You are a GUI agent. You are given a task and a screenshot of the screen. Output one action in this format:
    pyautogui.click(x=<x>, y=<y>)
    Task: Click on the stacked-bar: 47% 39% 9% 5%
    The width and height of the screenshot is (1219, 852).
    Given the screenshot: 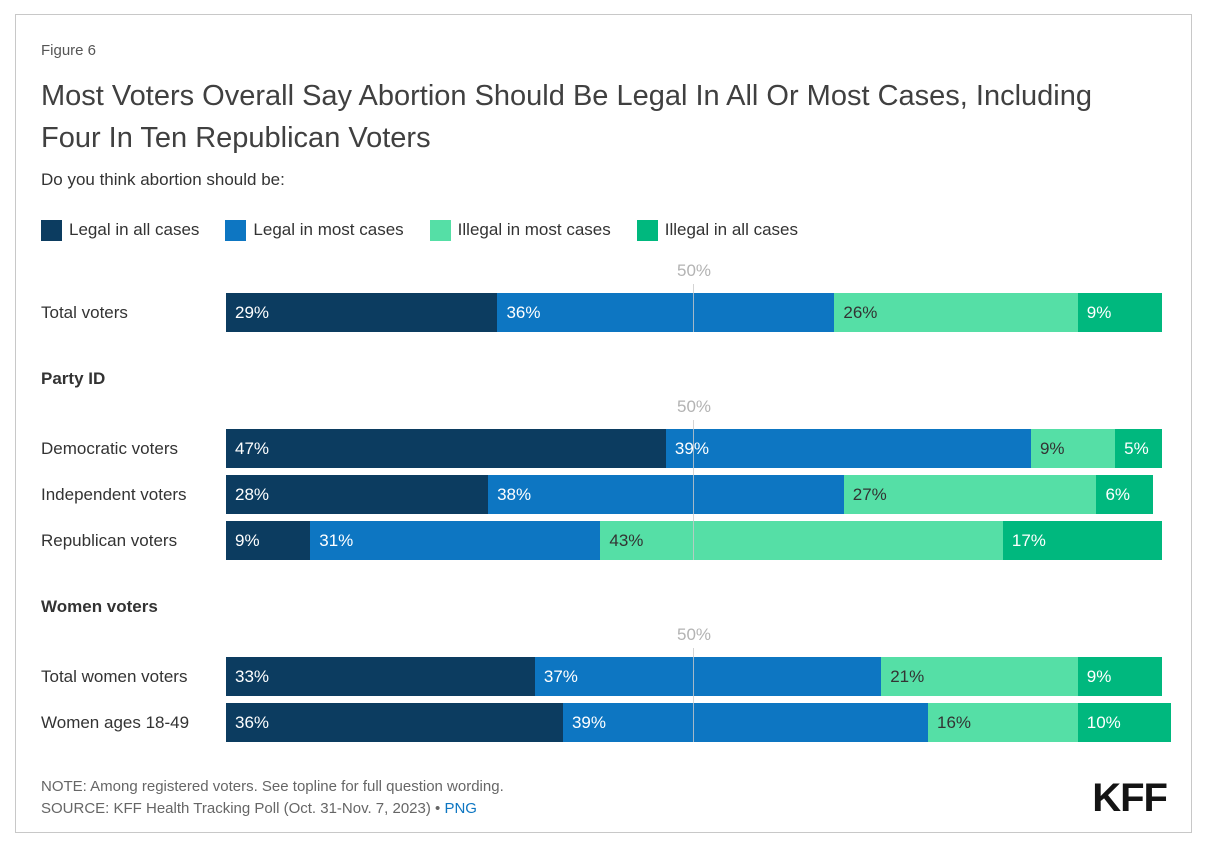 What is the action you would take?
    pyautogui.click(x=694, y=448)
    